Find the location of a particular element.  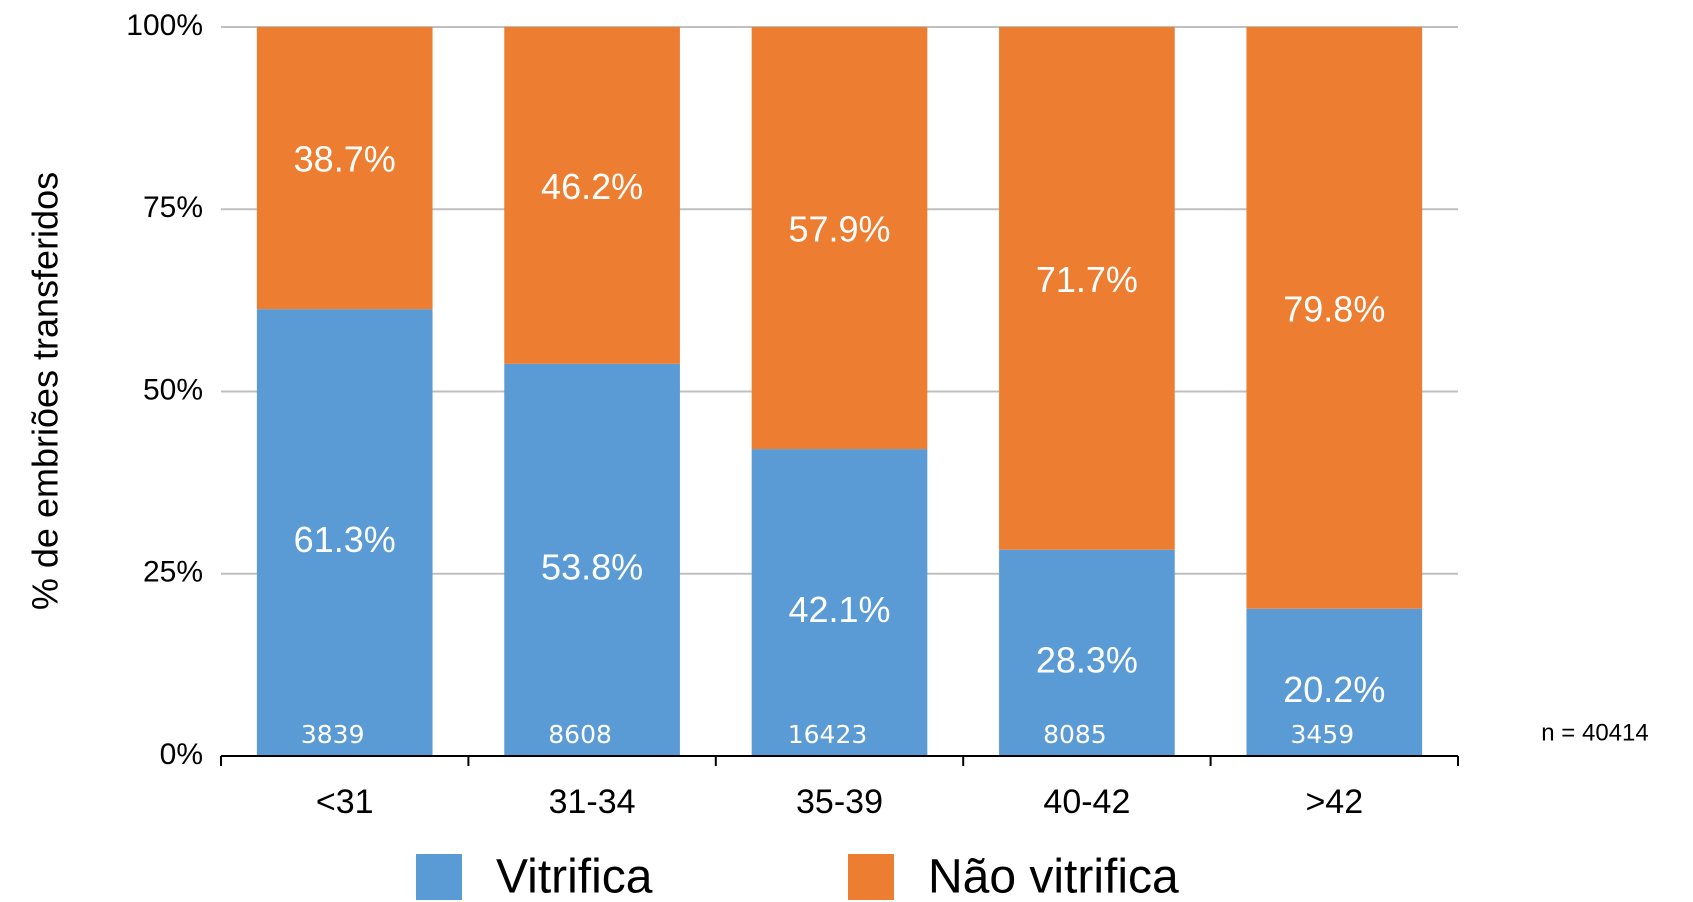

value-label: 28.3% is located at coordinates (1087, 659).